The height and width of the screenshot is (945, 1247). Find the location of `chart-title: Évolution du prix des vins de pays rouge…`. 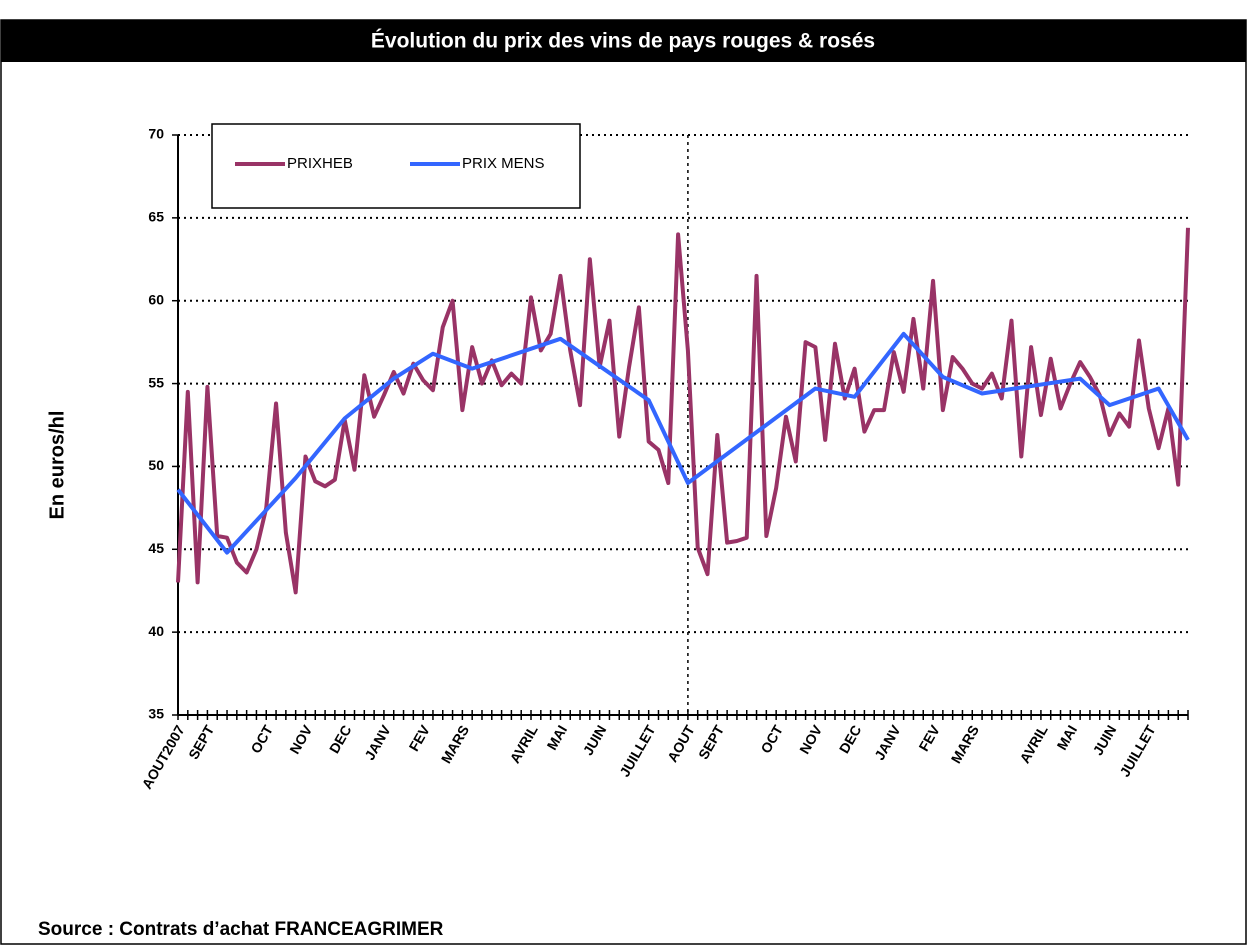

chart-title: Évolution du prix des vins de pays rouge… is located at coordinates (623, 41).